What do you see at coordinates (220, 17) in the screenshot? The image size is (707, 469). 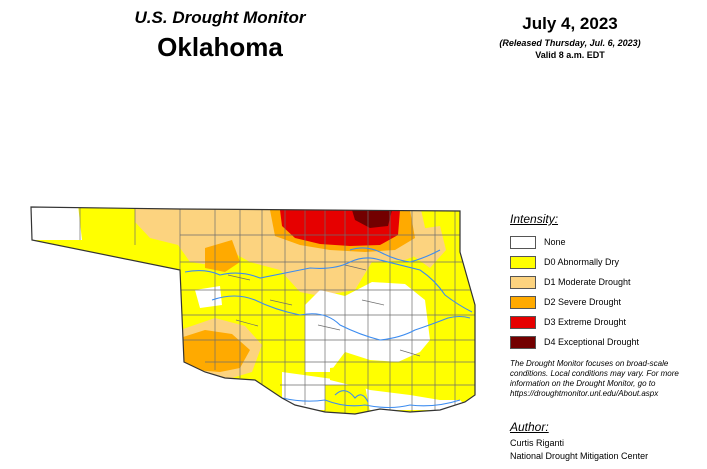 I see `monitor-title: U.S. Drought Monitor` at bounding box center [220, 17].